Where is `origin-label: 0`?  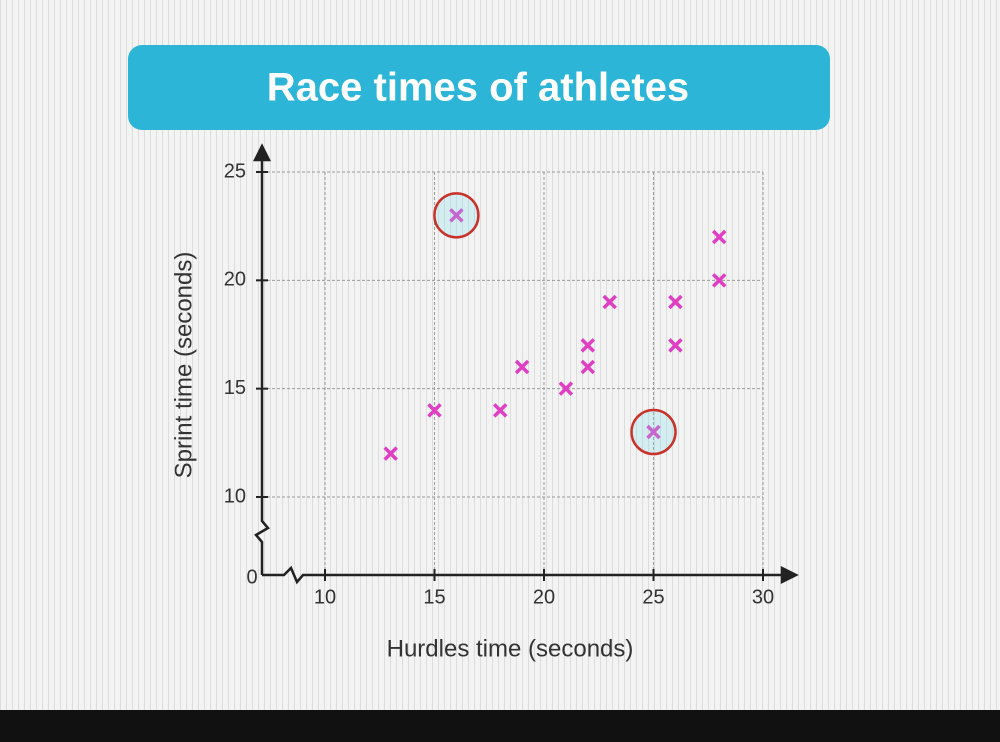
origin-label: 0 is located at coordinates (251, 577).